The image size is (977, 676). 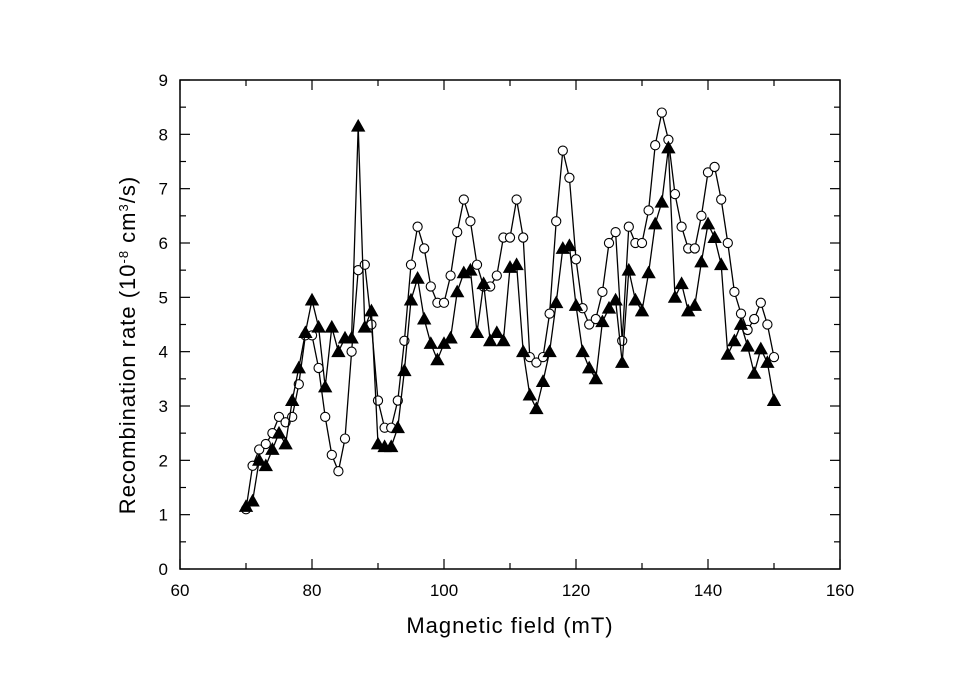 I want to click on y-tick-label: 5, so click(x=163, y=297).